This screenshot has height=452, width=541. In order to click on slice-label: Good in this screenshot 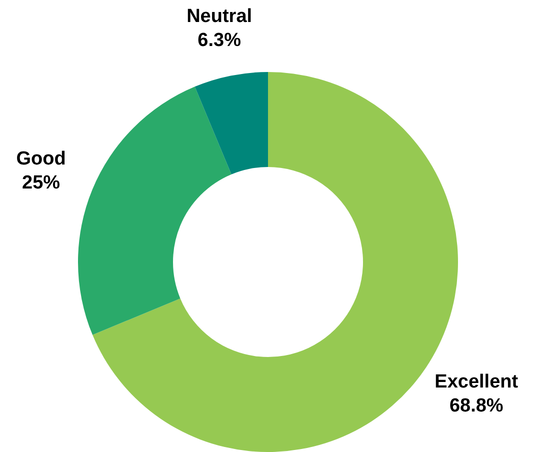, I will do `click(41, 159)`.